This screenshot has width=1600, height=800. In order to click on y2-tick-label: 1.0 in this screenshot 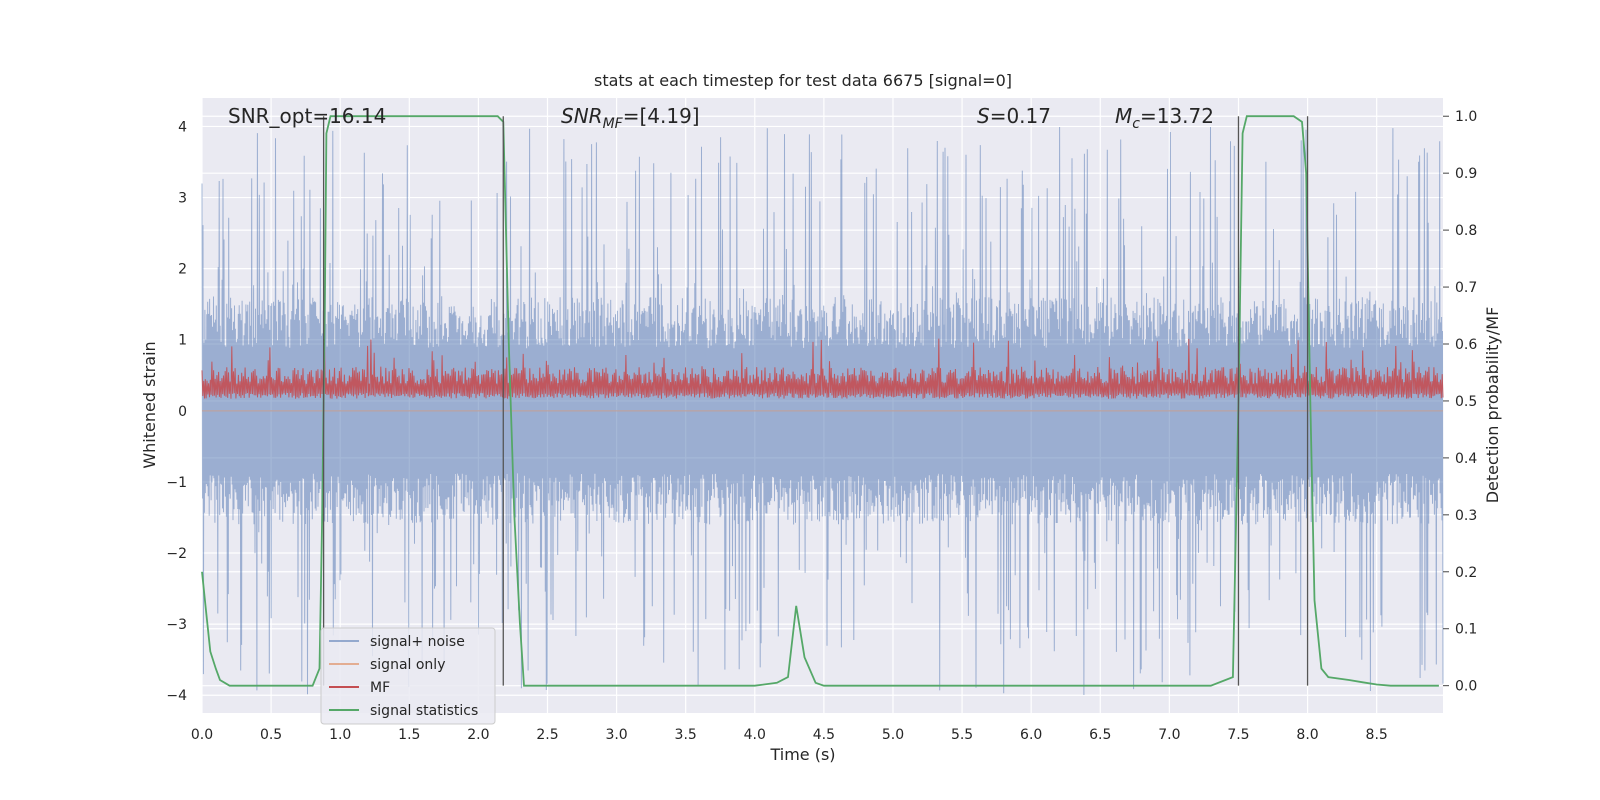, I will do `click(1466, 117)`.